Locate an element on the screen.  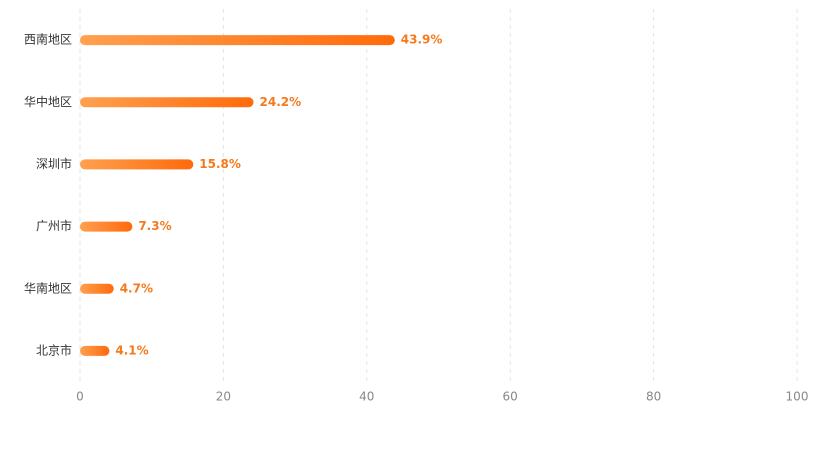
value-label: 43.9% is located at coordinates (422, 40).